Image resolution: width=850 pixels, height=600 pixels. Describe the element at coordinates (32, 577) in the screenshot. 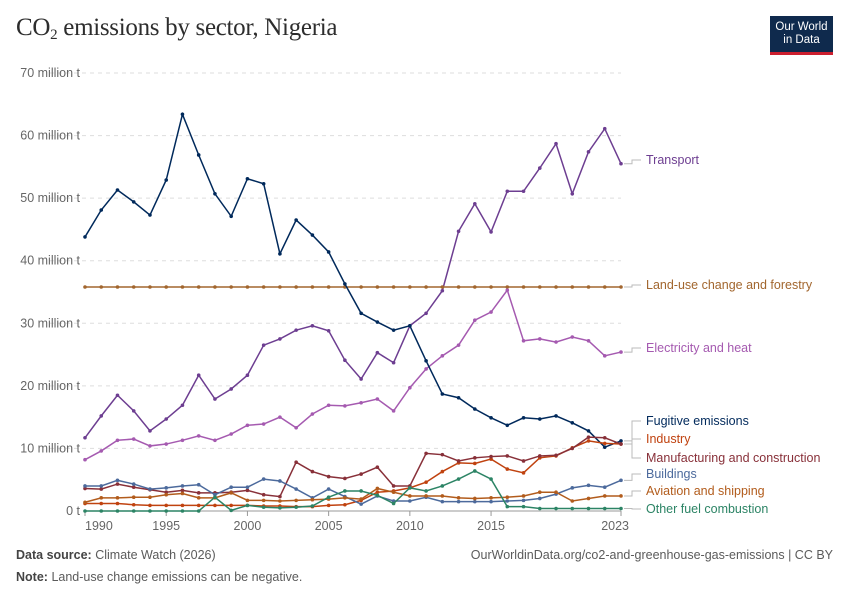

I see `note-label: Note:` at that location.